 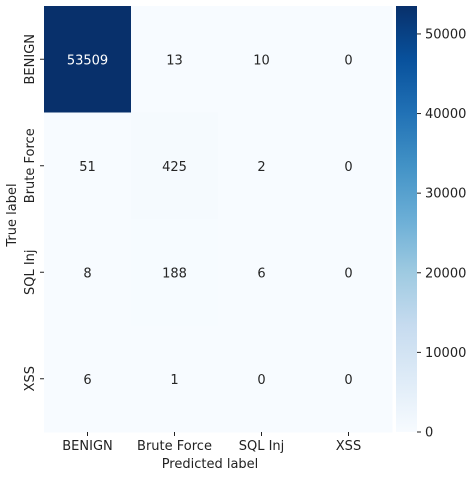 What do you see at coordinates (445, 273) in the screenshot?
I see `colorbar-tick-label: 20000` at bounding box center [445, 273].